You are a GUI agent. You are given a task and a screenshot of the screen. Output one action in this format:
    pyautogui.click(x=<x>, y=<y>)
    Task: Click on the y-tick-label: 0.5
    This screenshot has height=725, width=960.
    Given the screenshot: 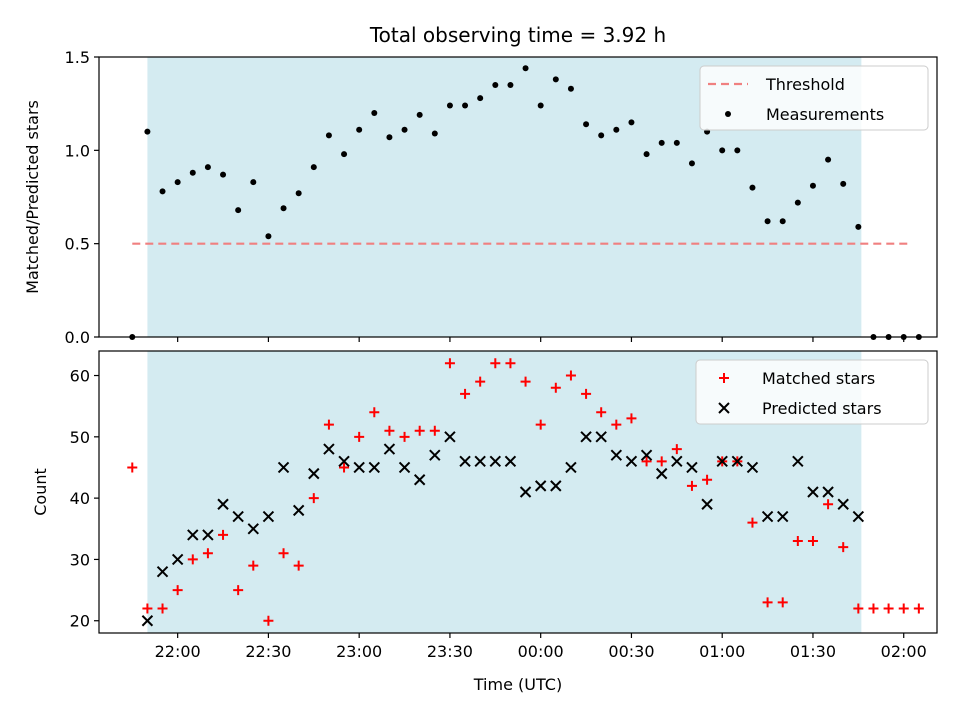 What is the action you would take?
    pyautogui.click(x=77, y=244)
    